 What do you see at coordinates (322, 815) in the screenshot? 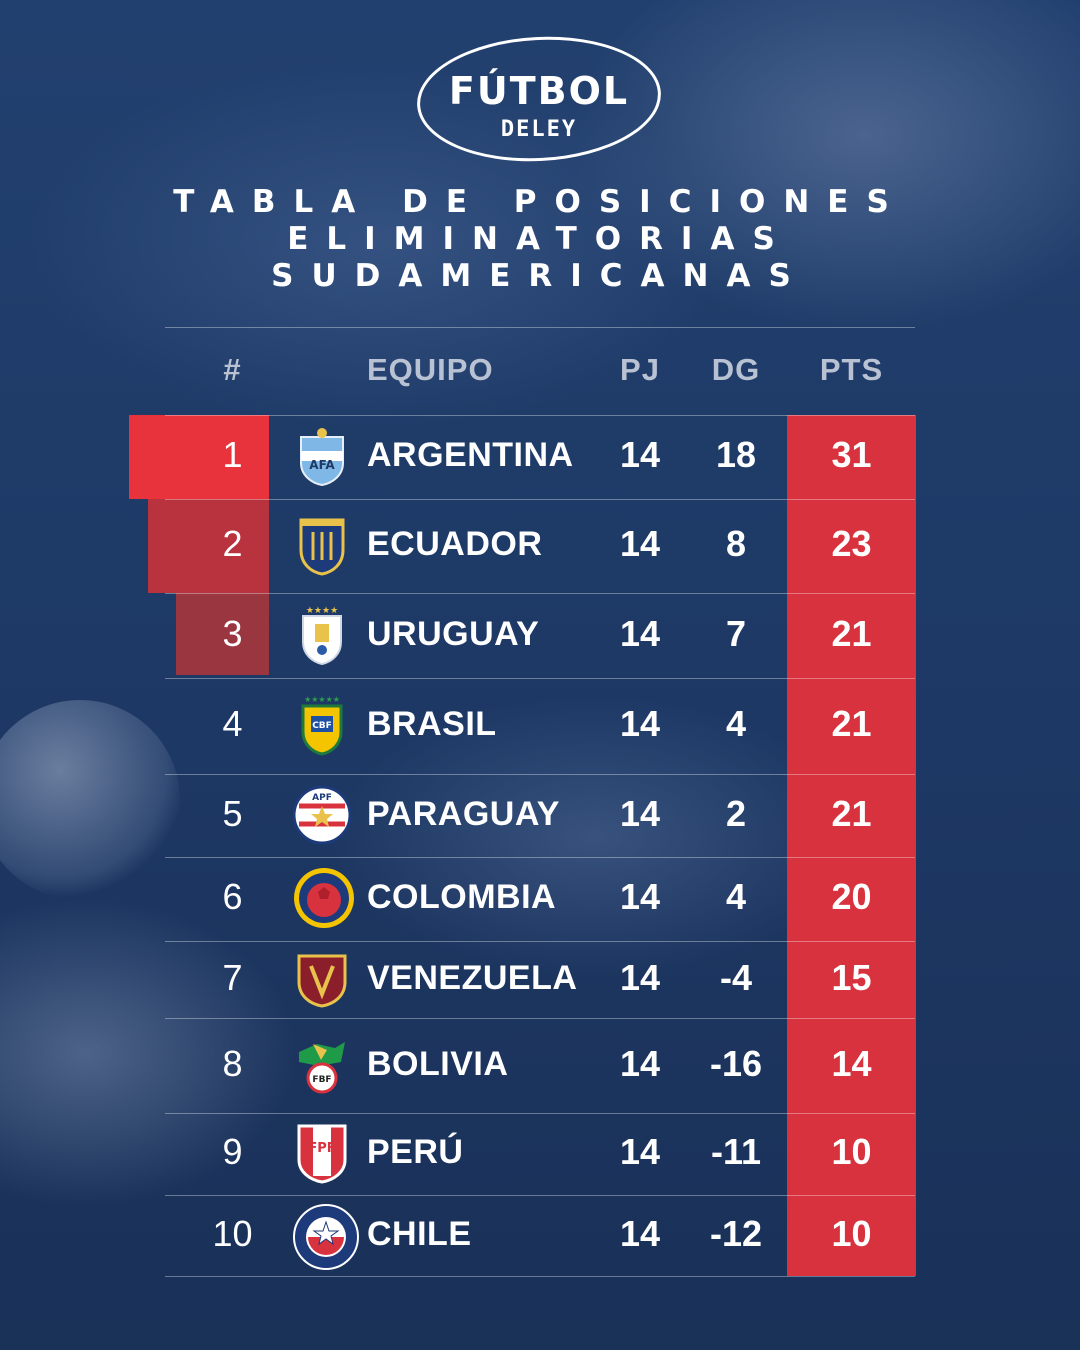
I see `apf-crest-icon: APF` at bounding box center [322, 815].